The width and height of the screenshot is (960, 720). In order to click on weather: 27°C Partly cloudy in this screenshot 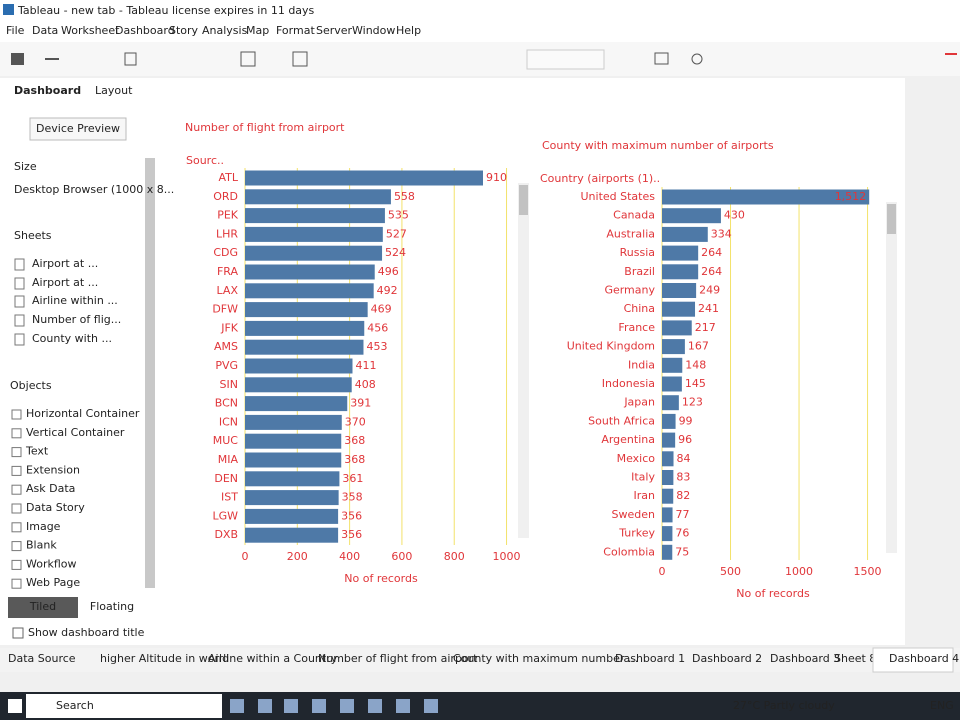, I will do `click(784, 705)`.